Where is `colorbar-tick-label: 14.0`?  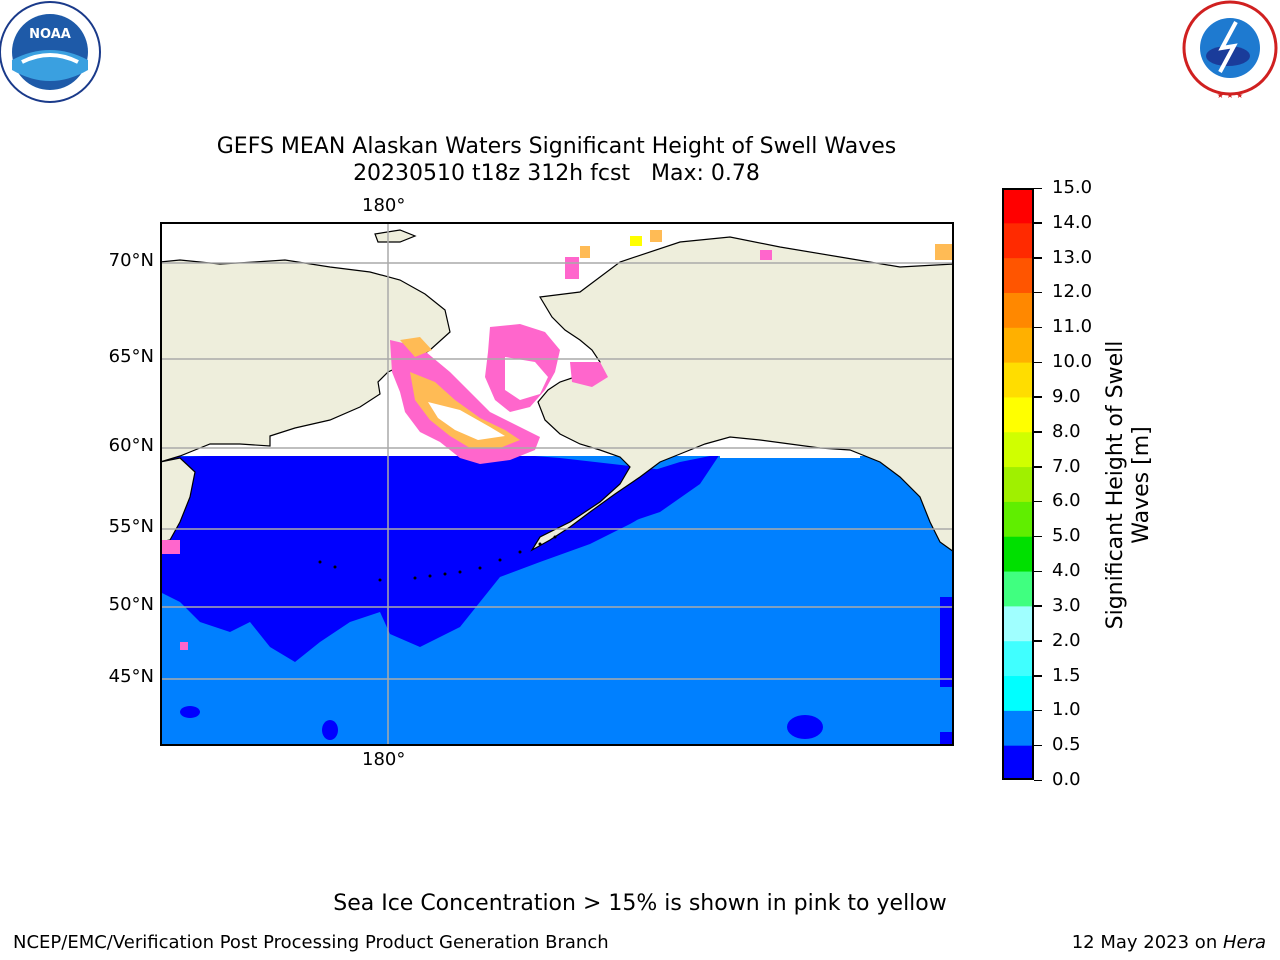
colorbar-tick-label: 14.0 is located at coordinates (1072, 222).